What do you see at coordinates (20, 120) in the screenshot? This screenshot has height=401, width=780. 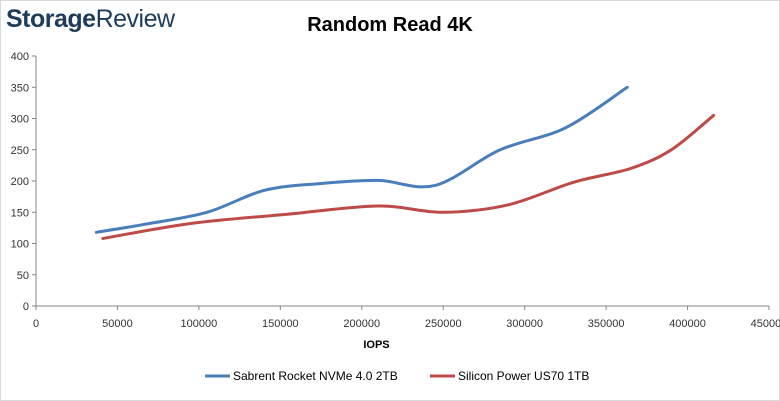 I see `y-tick-label: 300` at bounding box center [20, 120].